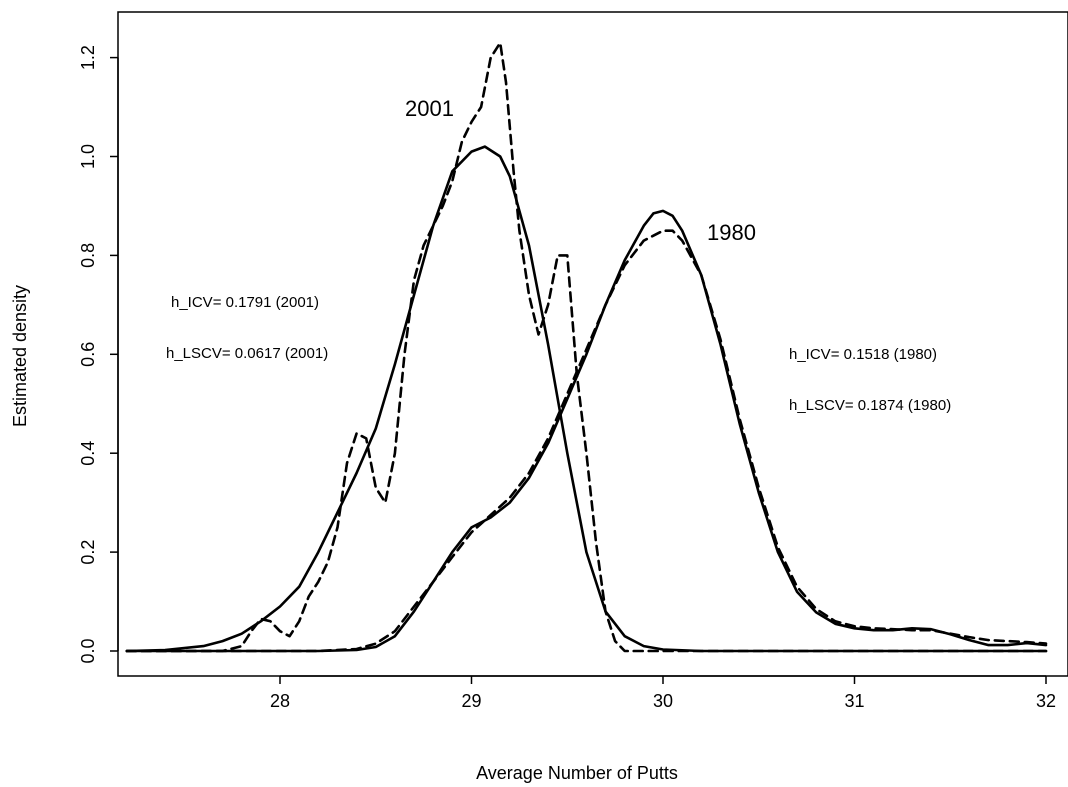  What do you see at coordinates (88, 650) in the screenshot?
I see `y-tick-label: 0.0` at bounding box center [88, 650].